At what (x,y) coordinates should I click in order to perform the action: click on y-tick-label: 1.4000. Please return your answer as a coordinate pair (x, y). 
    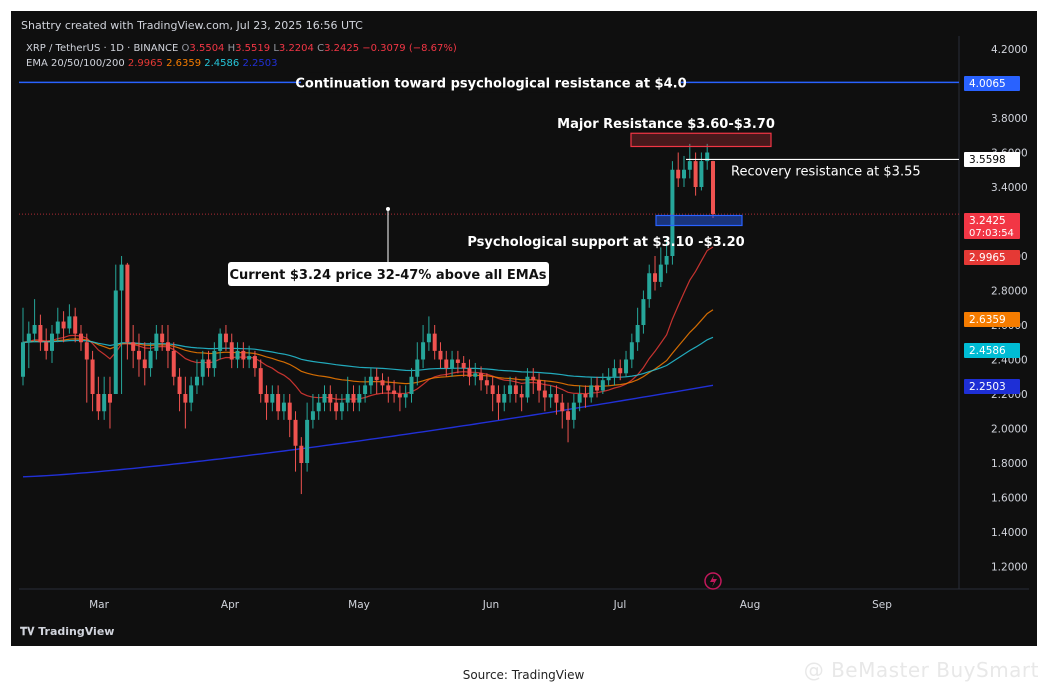
    Looking at the image, I should click on (1009, 533).